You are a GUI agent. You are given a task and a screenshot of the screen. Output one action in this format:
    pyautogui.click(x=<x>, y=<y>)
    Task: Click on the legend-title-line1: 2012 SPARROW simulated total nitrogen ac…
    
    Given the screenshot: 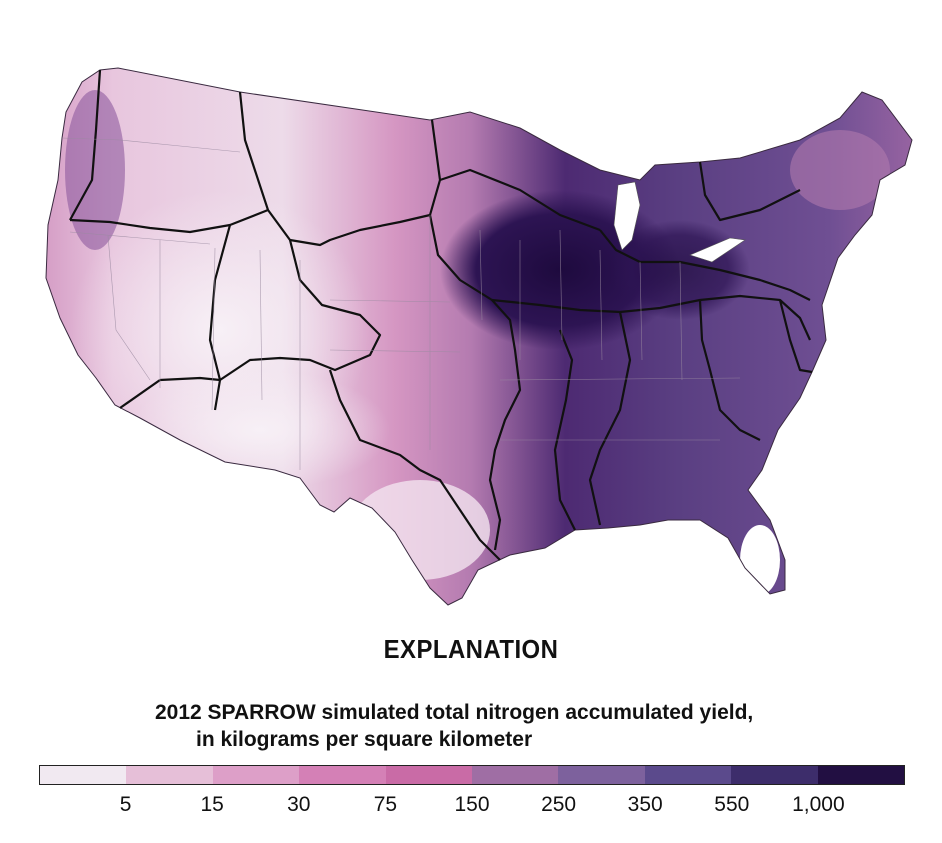 What is the action you would take?
    pyautogui.click(x=454, y=712)
    